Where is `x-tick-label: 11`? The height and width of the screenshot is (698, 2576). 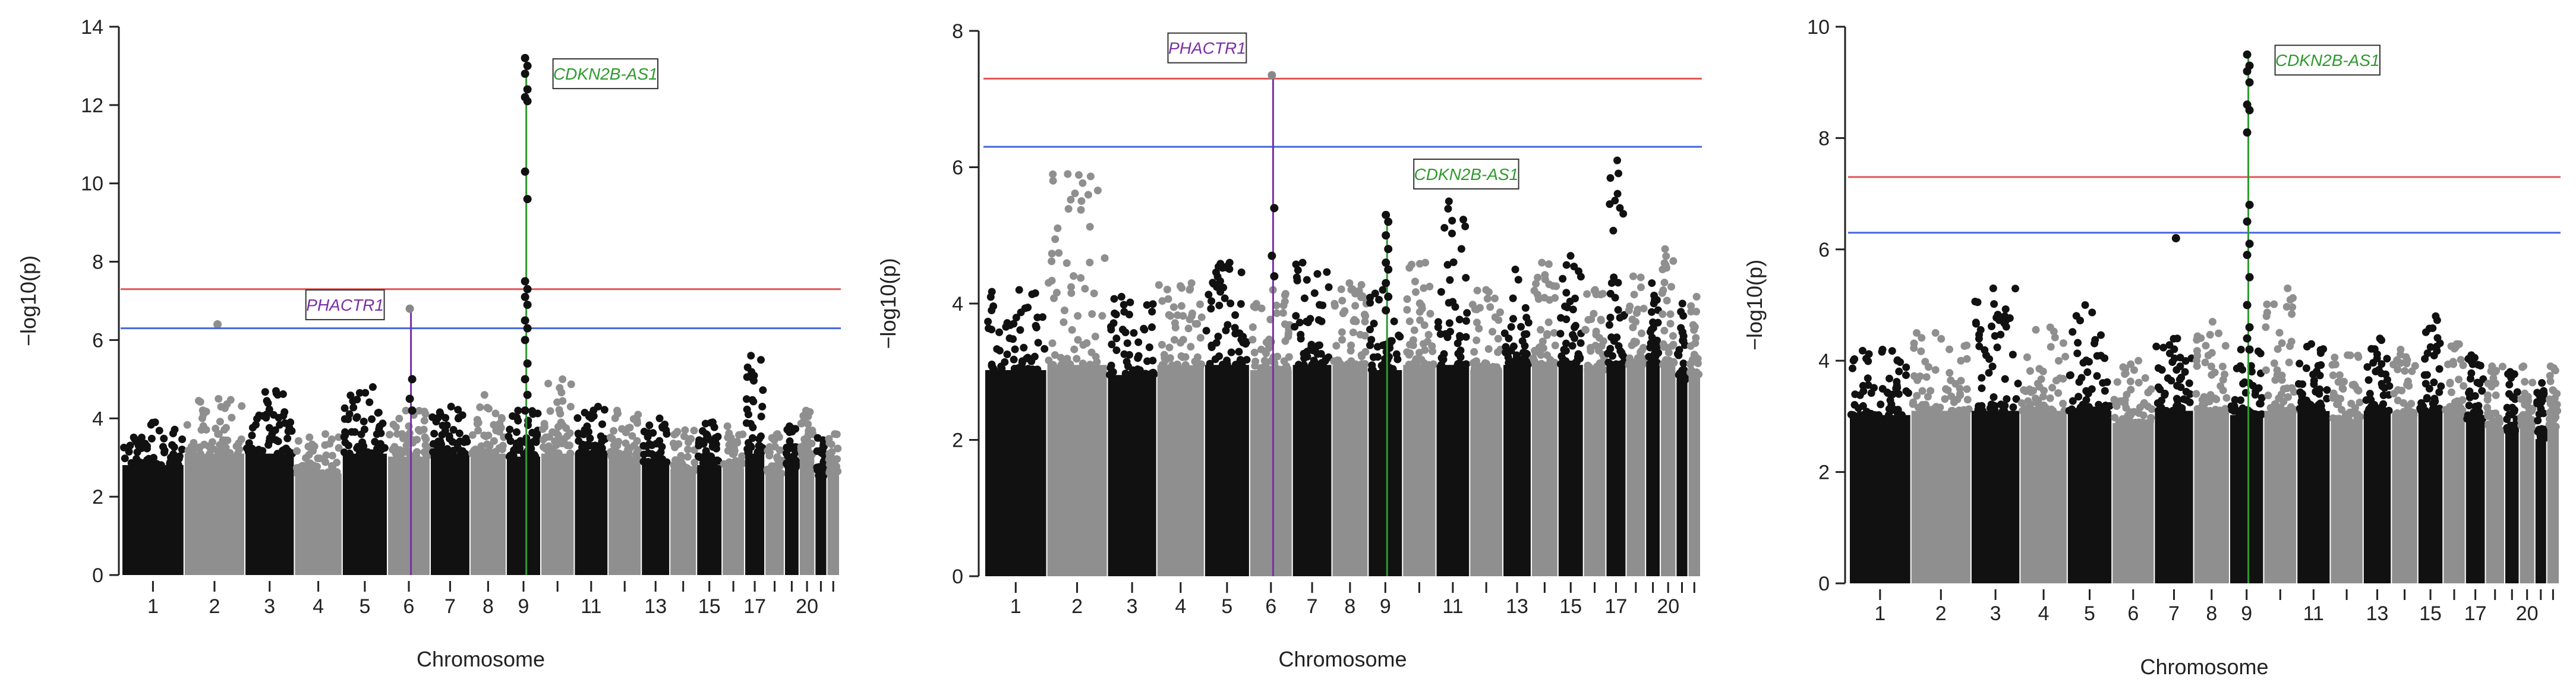
x-tick-label: 11 is located at coordinates (591, 606).